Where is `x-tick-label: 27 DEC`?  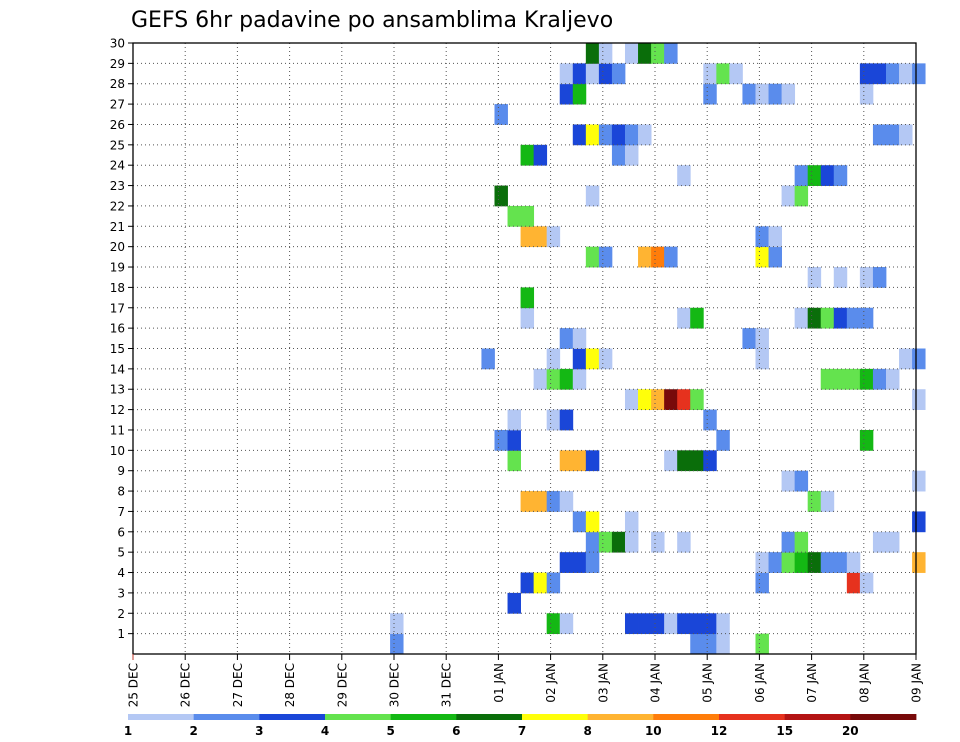
x-tick-label: 27 DEC is located at coordinates (238, 685).